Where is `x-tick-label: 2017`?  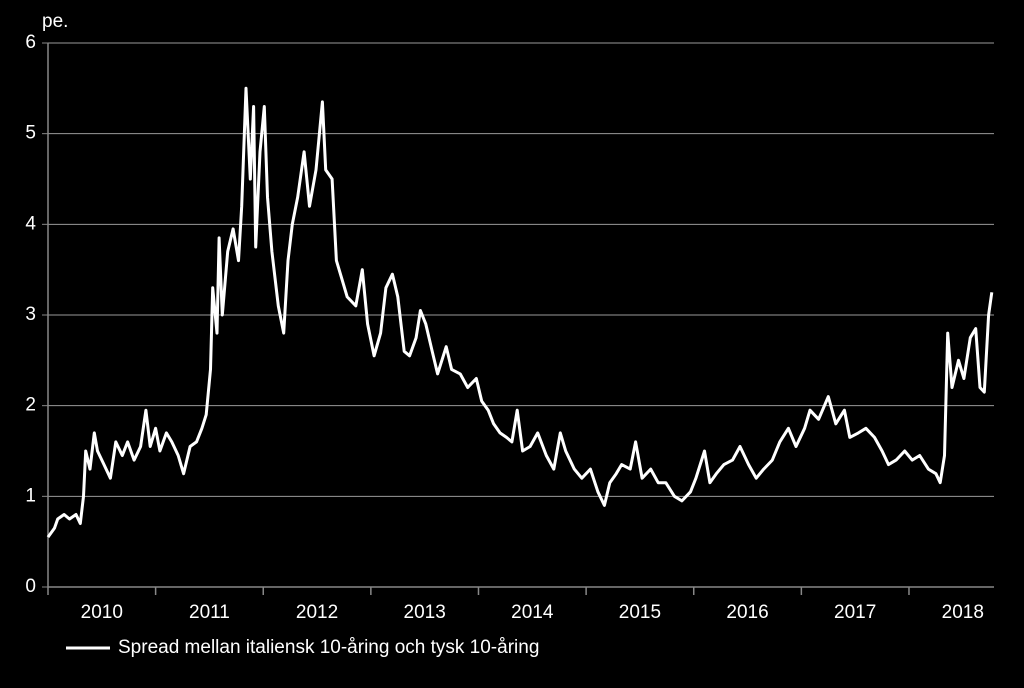 x-tick-label: 2017 is located at coordinates (855, 612).